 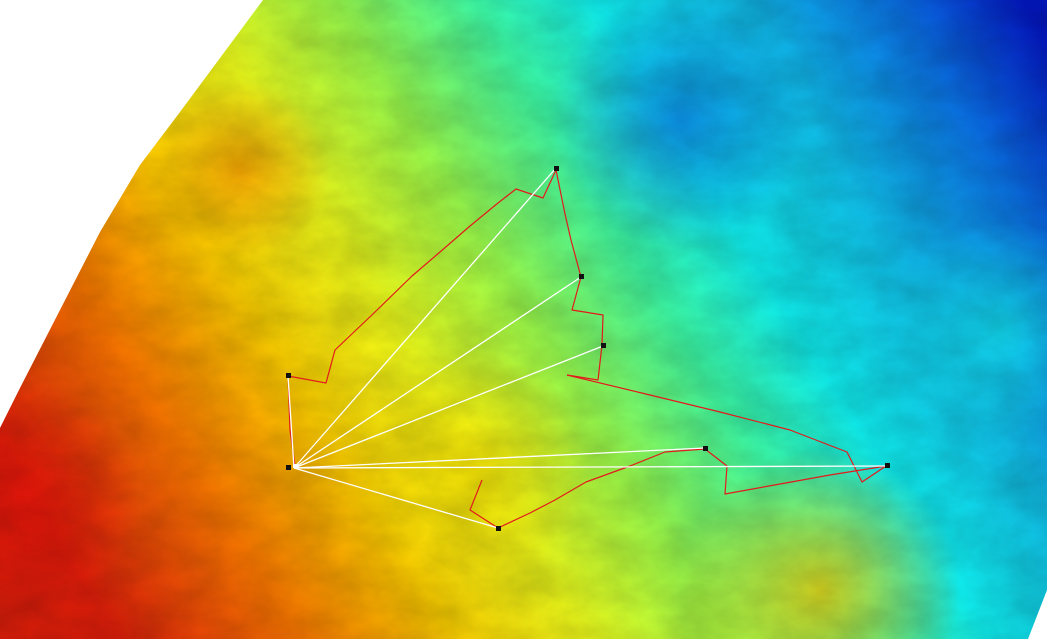 I want to click on station-point-hub-label, so click(x=295, y=466).